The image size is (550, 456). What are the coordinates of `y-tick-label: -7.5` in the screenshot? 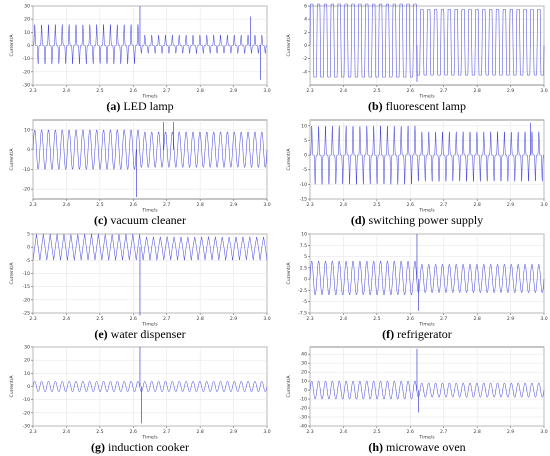 It's located at (302, 314).